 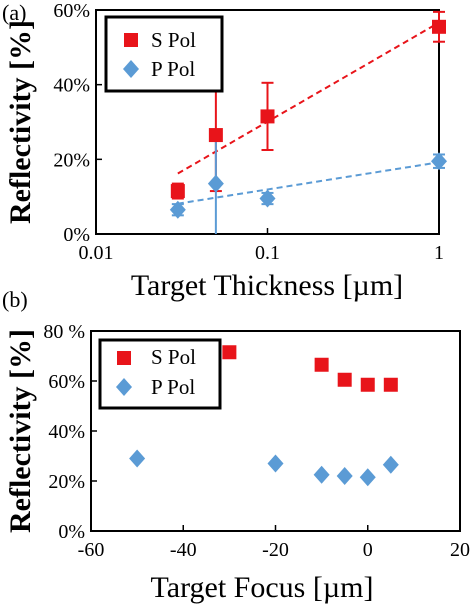 What do you see at coordinates (262, 587) in the screenshot?
I see `panel-b-x-axis-label: Target Focus [µm]` at bounding box center [262, 587].